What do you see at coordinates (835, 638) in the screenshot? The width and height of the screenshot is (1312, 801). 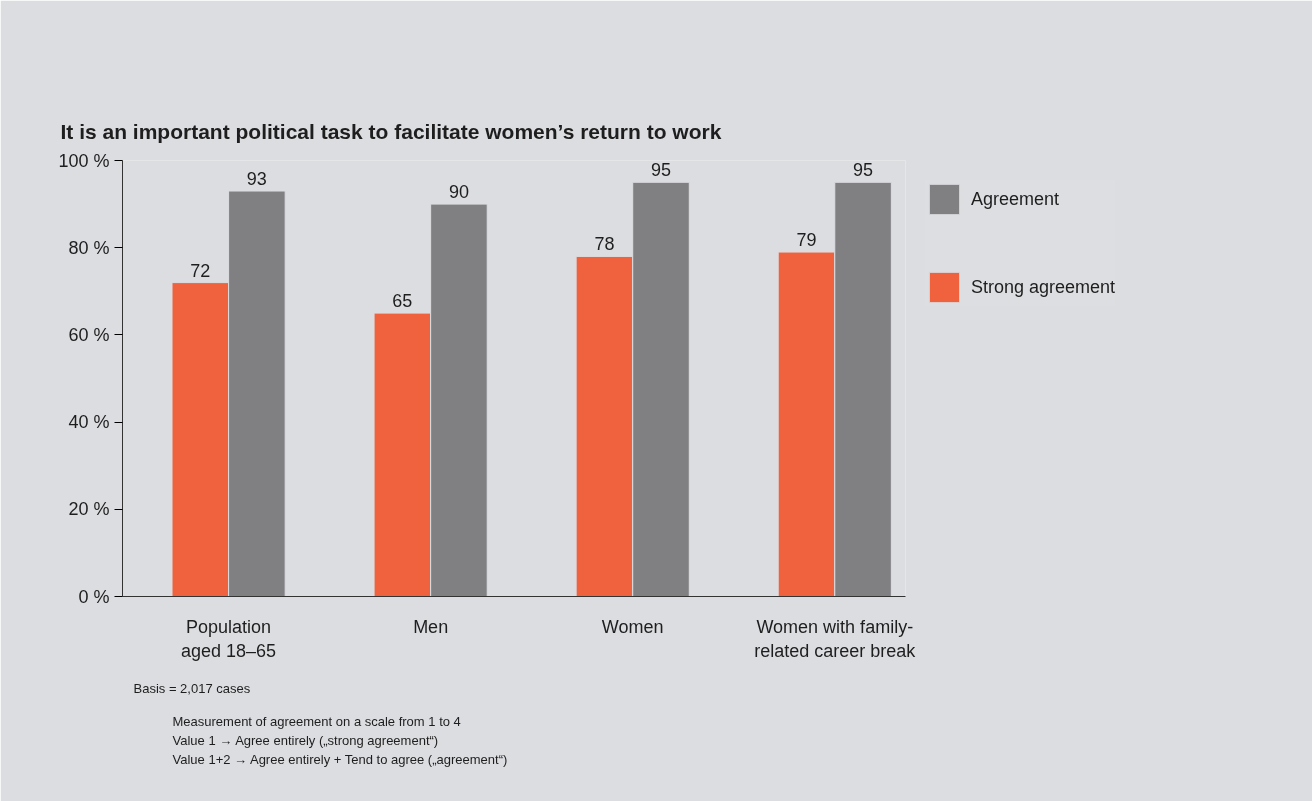 I see `x-tick-label: Women with family- related career break` at bounding box center [835, 638].